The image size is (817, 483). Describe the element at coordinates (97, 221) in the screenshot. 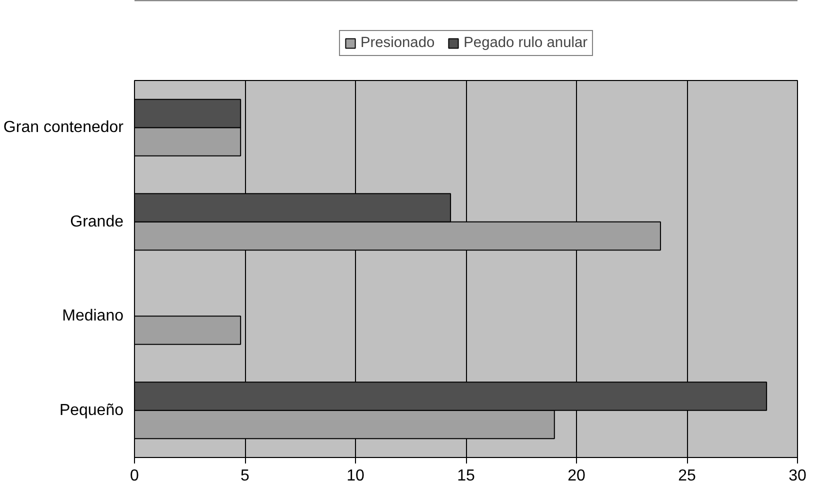

I see `y-tick-label: Grande` at that location.